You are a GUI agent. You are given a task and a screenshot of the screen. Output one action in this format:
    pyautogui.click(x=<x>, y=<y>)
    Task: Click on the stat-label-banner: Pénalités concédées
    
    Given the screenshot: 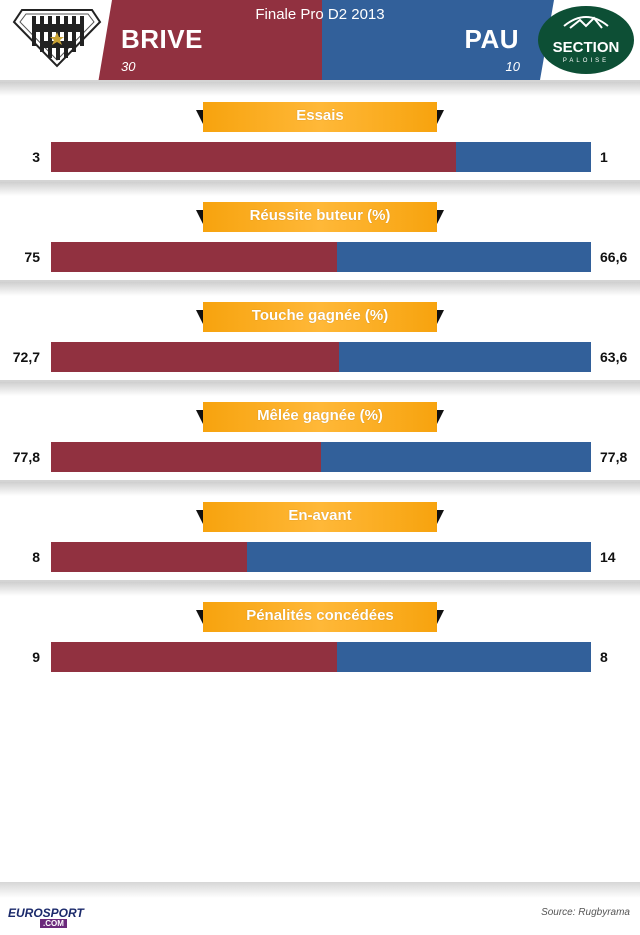 What is the action you would take?
    pyautogui.click(x=320, y=617)
    